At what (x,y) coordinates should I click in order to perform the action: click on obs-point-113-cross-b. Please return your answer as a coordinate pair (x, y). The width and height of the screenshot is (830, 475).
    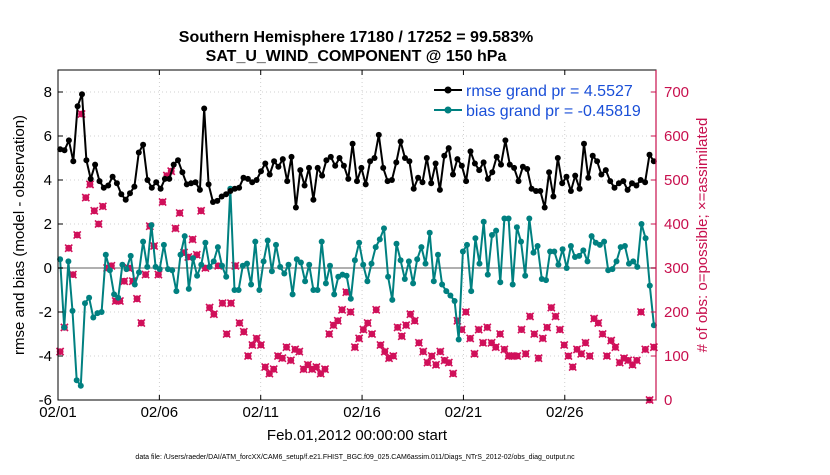
    Looking at the image, I should click on (542, 338).